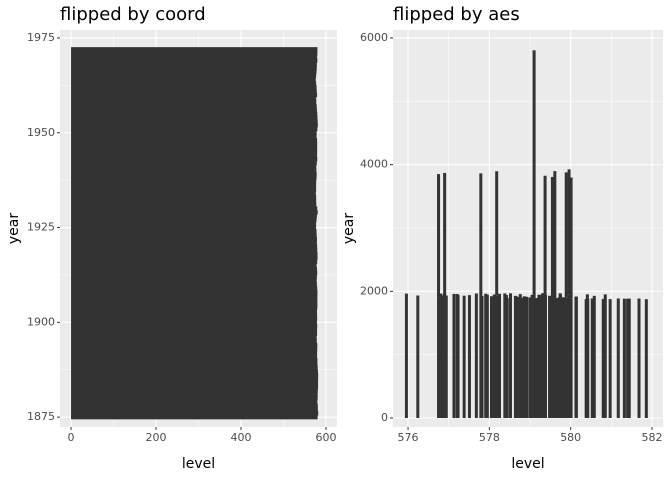 This screenshot has width=672, height=480. I want to click on chart-title: flipped by coord, so click(133, 14).